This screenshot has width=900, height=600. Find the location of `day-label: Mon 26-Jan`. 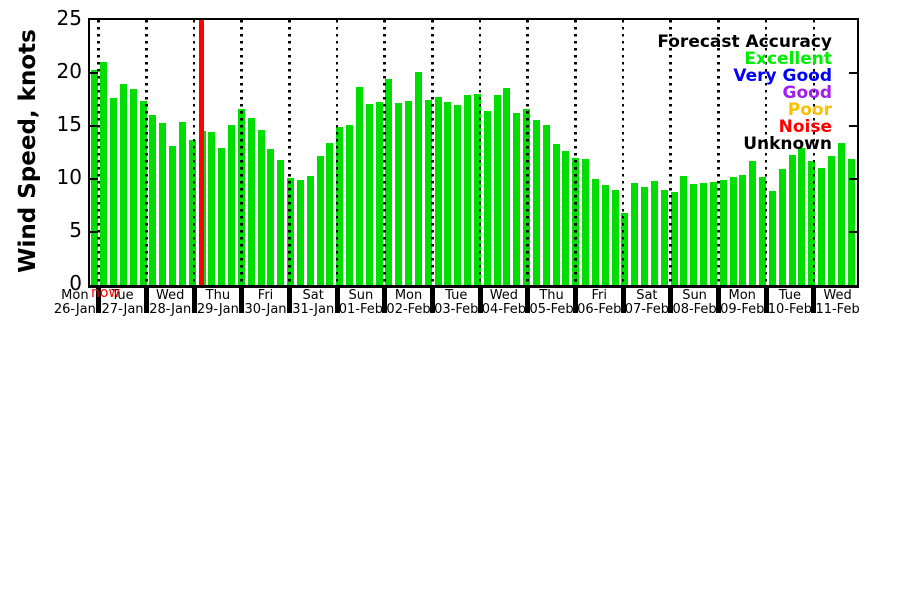

day-label: Mon 26-Jan is located at coordinates (75, 303).